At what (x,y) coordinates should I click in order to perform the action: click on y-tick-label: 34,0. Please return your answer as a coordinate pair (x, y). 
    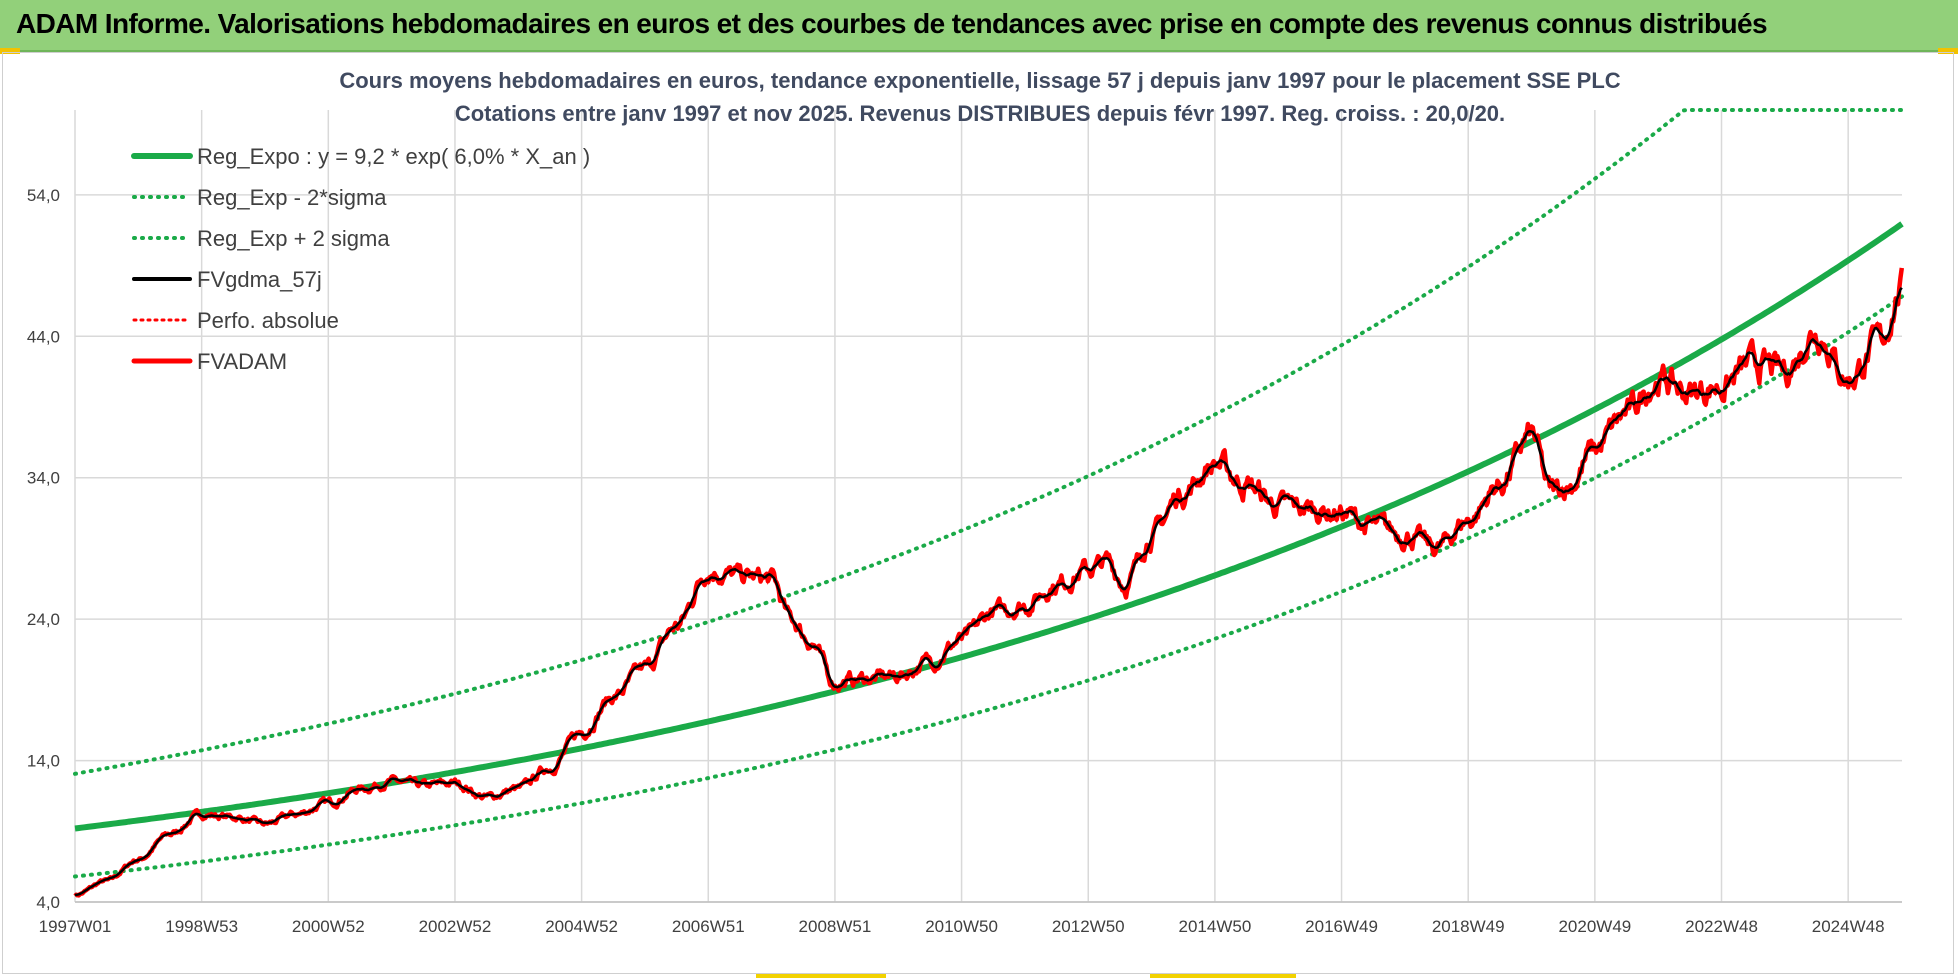
    Looking at the image, I should click on (43, 478).